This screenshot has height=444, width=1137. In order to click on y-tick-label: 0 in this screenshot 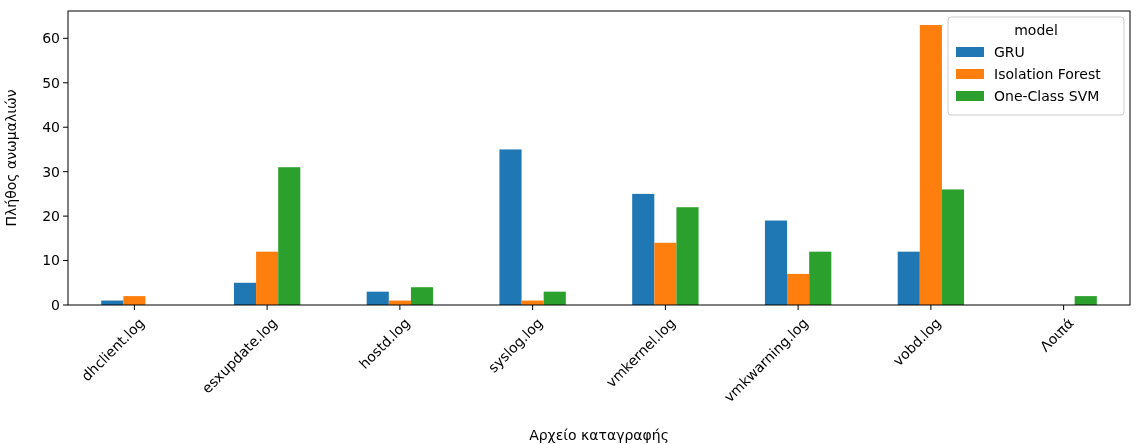, I will do `click(55, 304)`.